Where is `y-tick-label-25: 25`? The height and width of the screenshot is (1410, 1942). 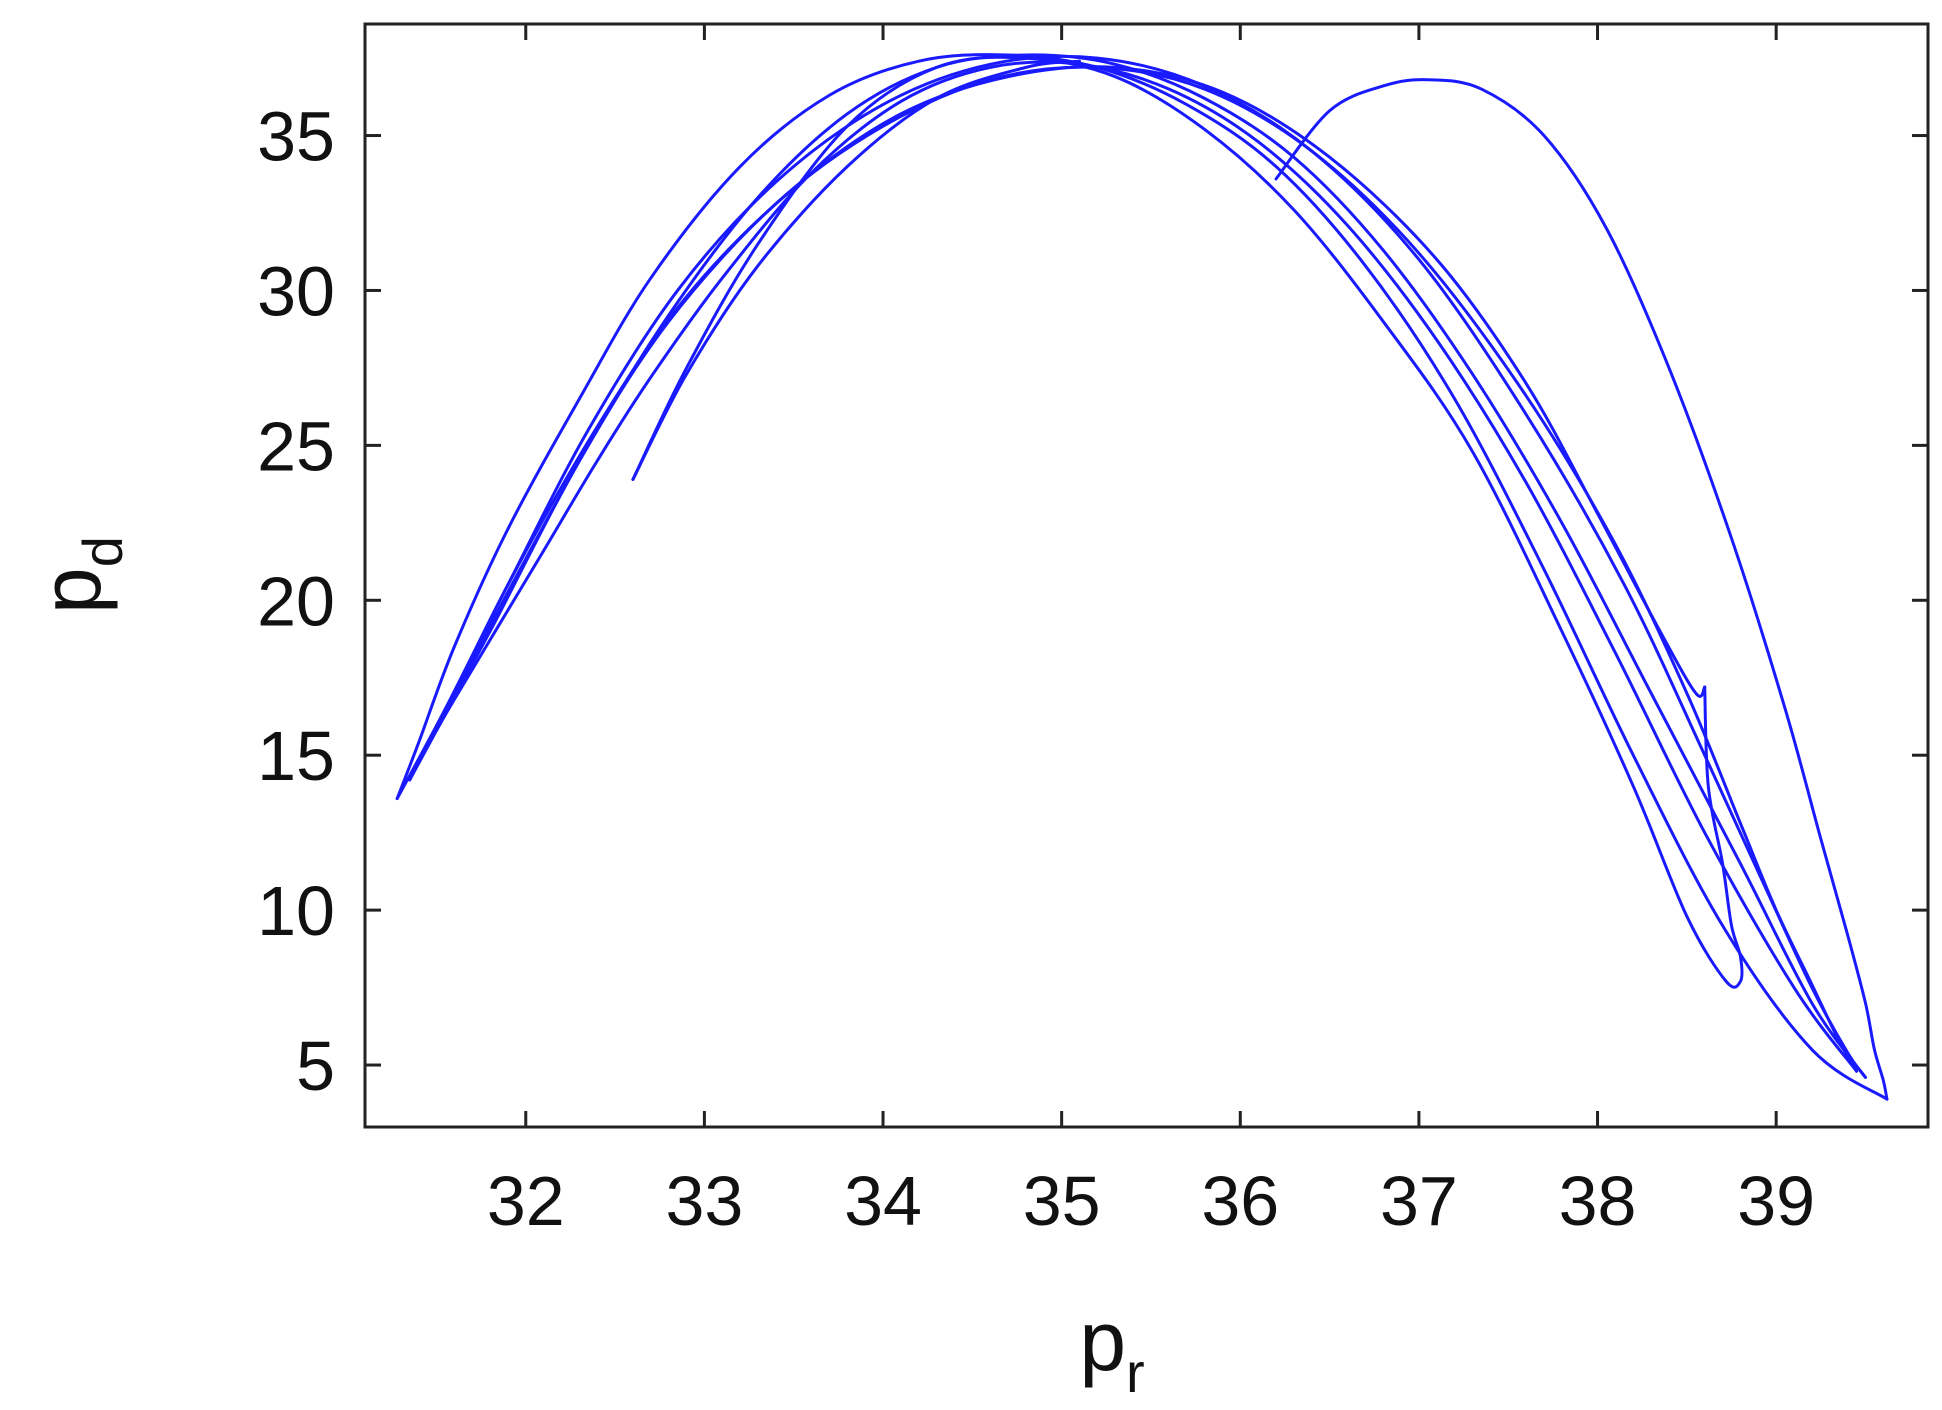
y-tick-label-25: 25 is located at coordinates (296, 446).